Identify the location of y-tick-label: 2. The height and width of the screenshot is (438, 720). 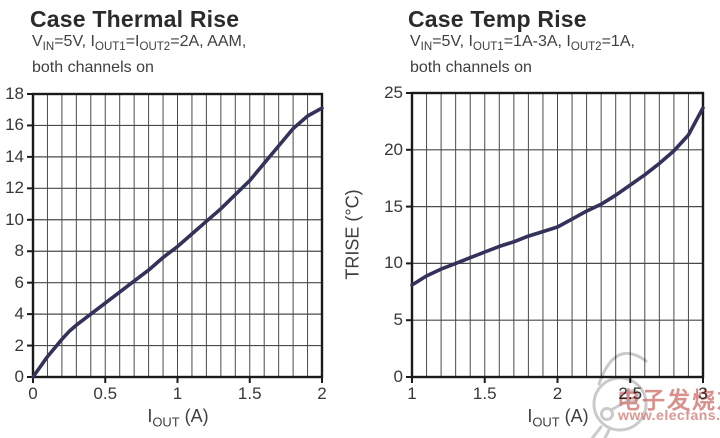
(19, 345).